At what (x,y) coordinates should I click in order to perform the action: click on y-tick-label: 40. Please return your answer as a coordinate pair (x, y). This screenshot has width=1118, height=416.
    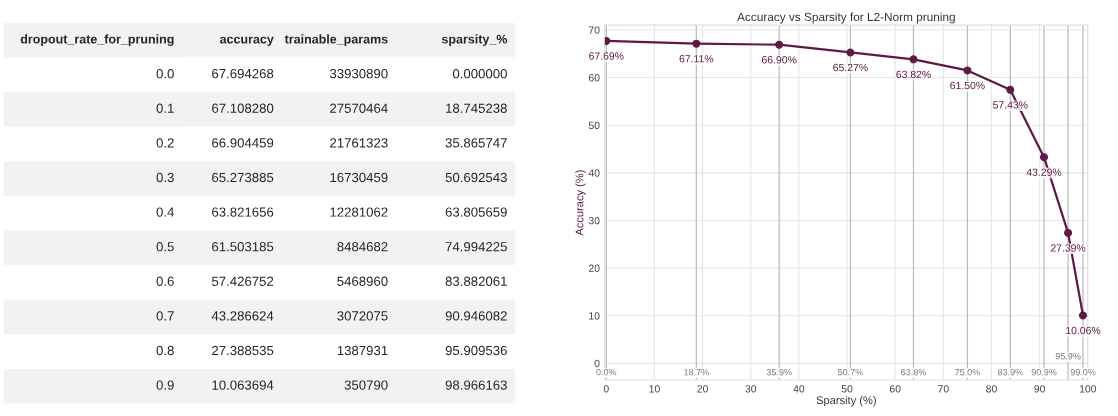
    Looking at the image, I should click on (594, 173).